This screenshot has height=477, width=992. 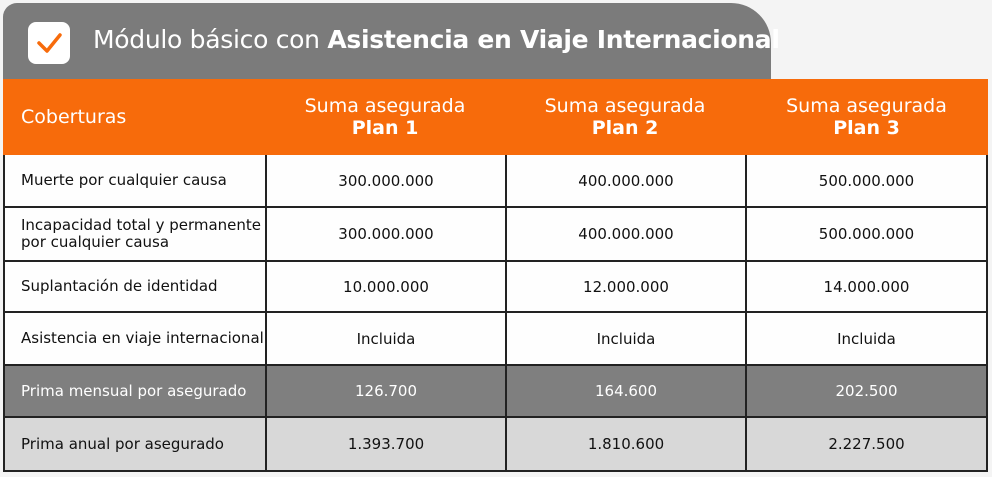 I want to click on row-label: Prima anual por asegurado, so click(x=134, y=444).